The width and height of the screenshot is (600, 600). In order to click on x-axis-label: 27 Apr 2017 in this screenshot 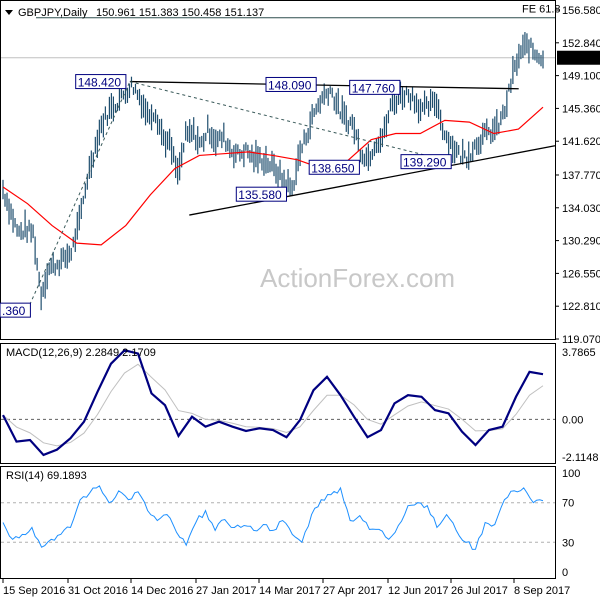, I will do `click(352, 591)`.